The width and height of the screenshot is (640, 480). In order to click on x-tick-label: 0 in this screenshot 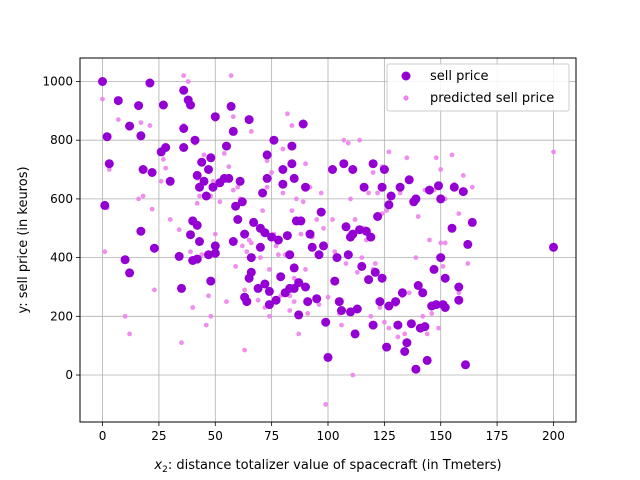, I will do `click(103, 436)`.